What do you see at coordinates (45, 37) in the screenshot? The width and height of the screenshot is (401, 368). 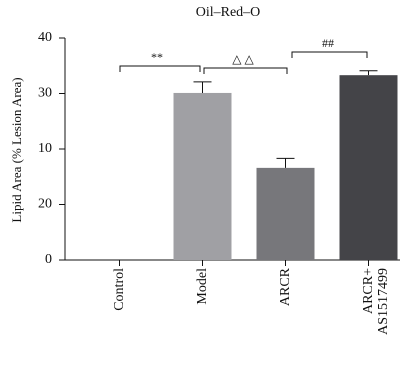 I see `y-tick-label: 40` at bounding box center [45, 37].